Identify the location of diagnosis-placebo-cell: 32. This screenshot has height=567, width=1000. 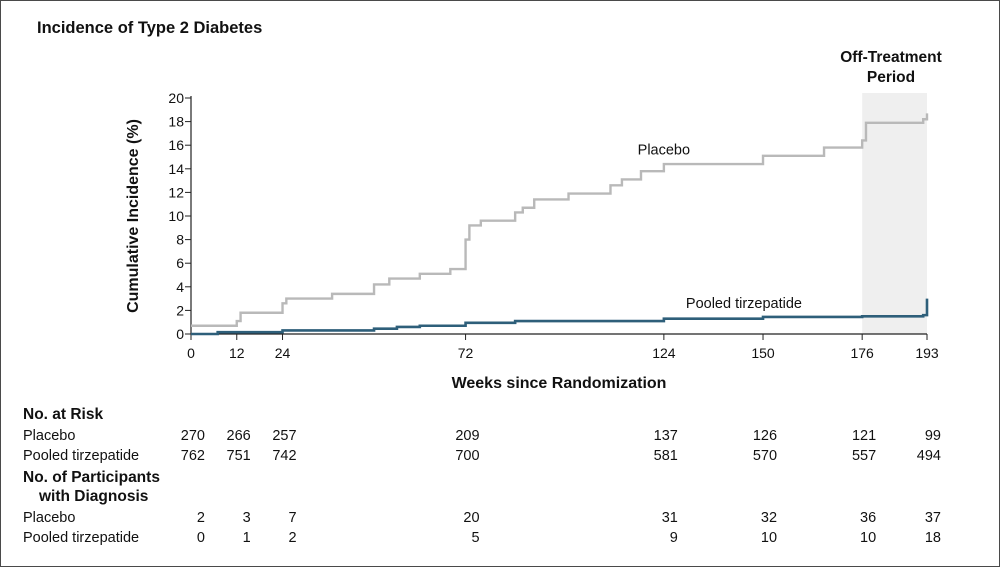
(769, 518).